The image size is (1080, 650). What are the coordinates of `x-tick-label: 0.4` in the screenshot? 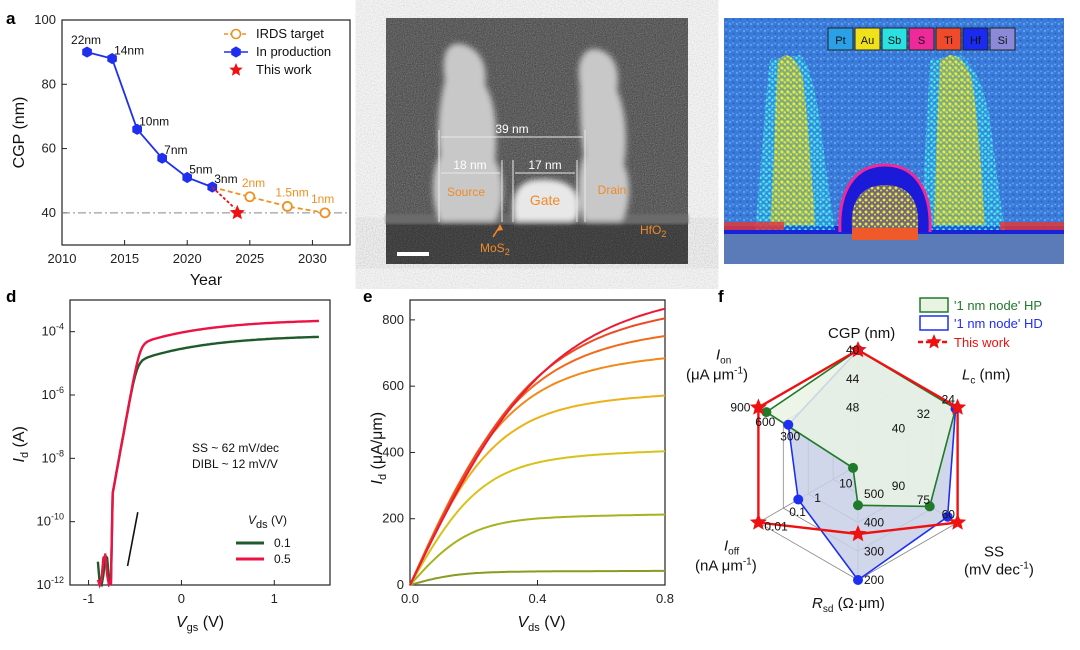 It's located at (537, 598).